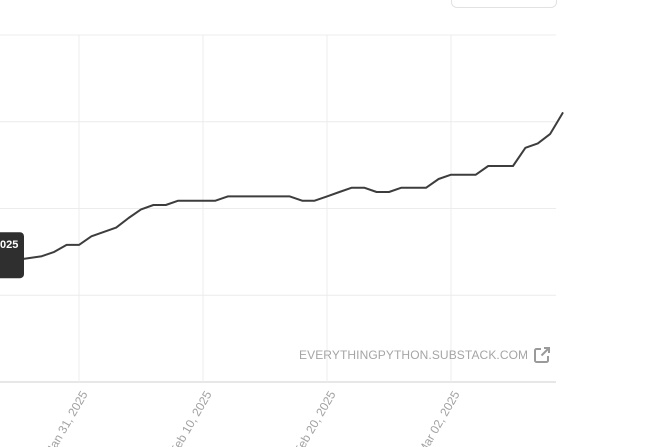 Image resolution: width=669 pixels, height=447 pixels. What do you see at coordinates (542, 355) in the screenshot?
I see `external-link-icon` at bounding box center [542, 355].